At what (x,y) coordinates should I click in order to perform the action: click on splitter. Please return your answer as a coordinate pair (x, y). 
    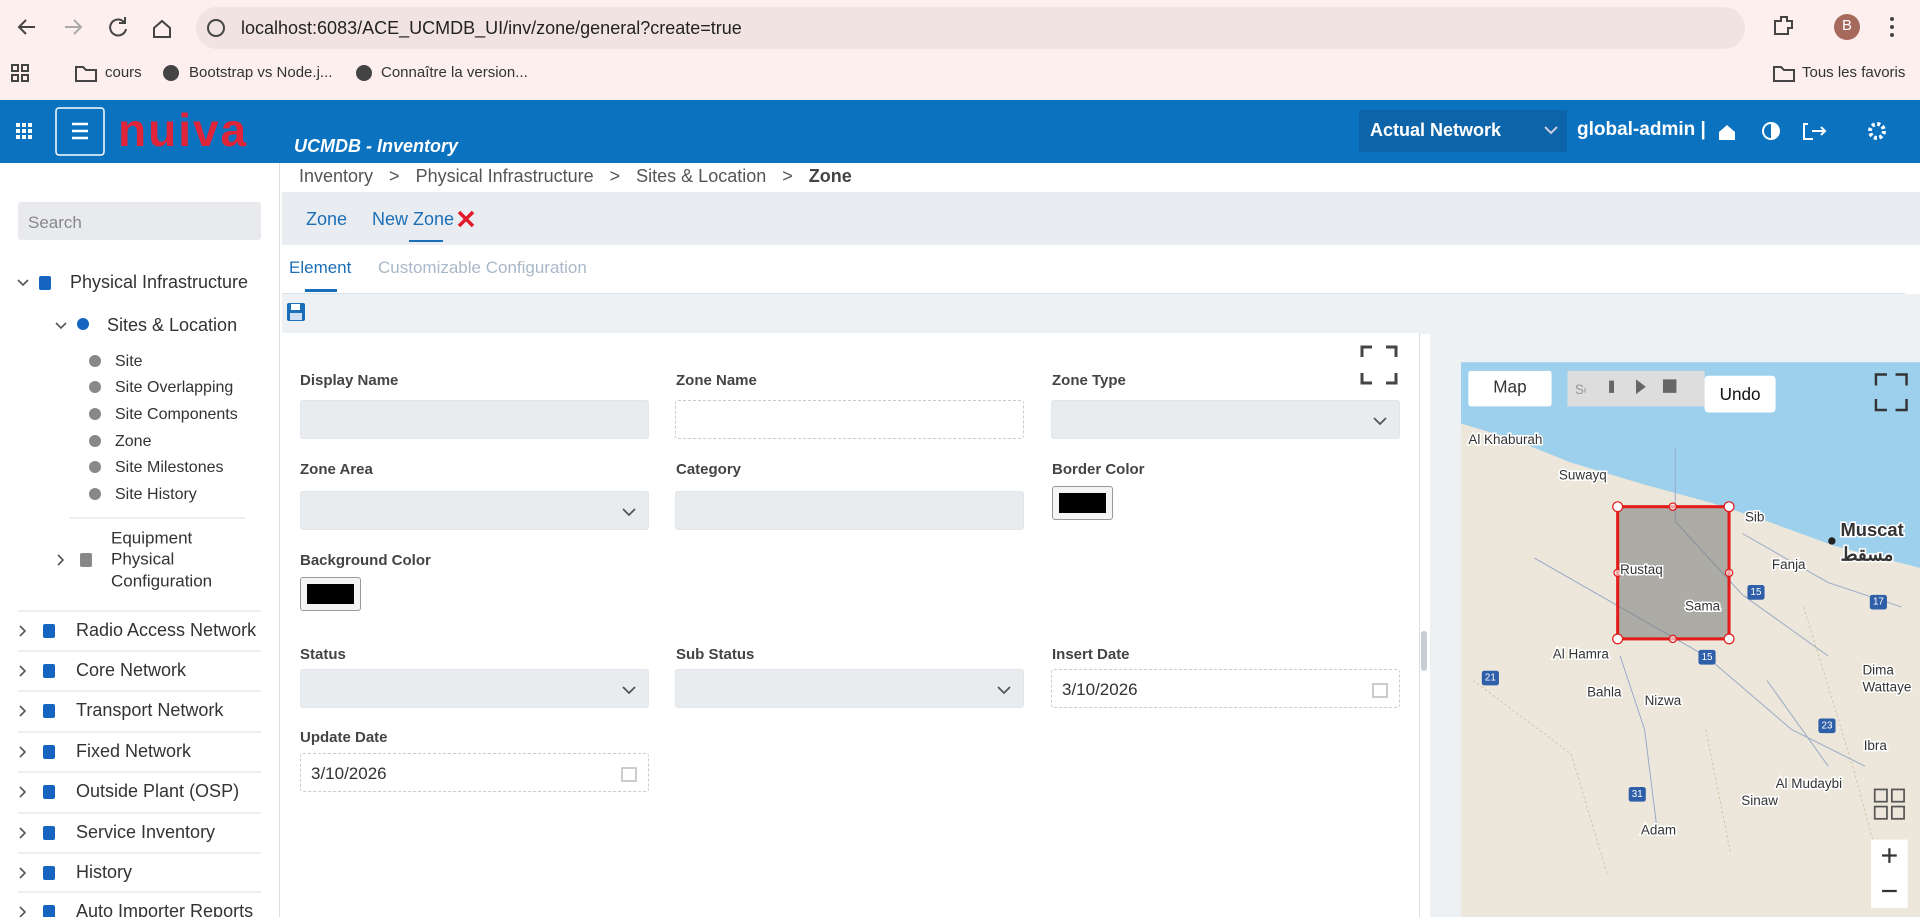
    Looking at the image, I should click on (1424, 651).